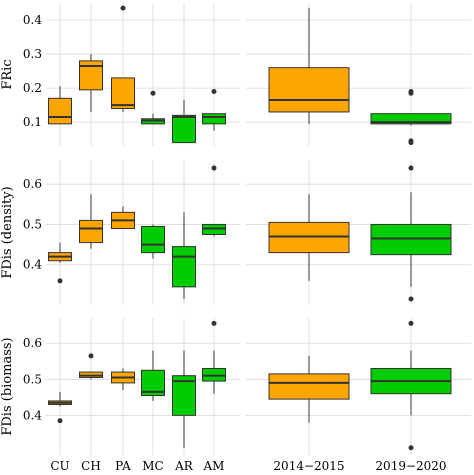  I want to click on xtick-label-left-1: CH, so click(91, 466).